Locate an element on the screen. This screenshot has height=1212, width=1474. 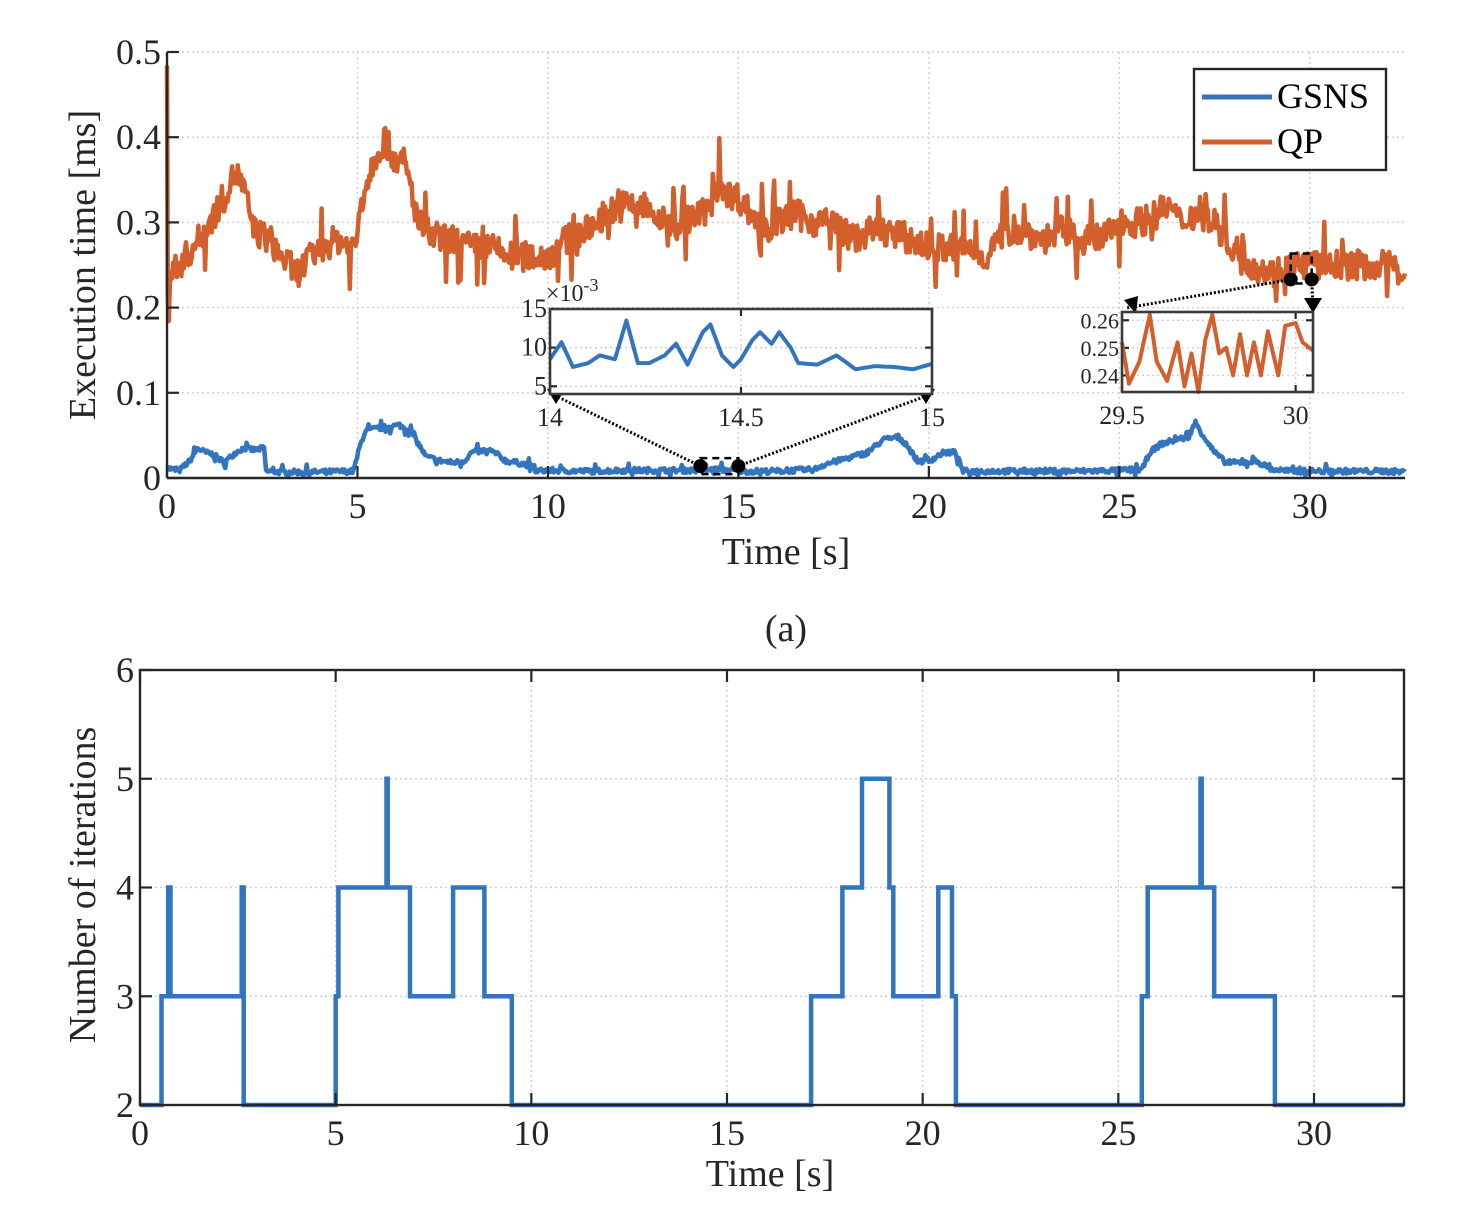
series-line-gsns is located at coordinates (786, 448).